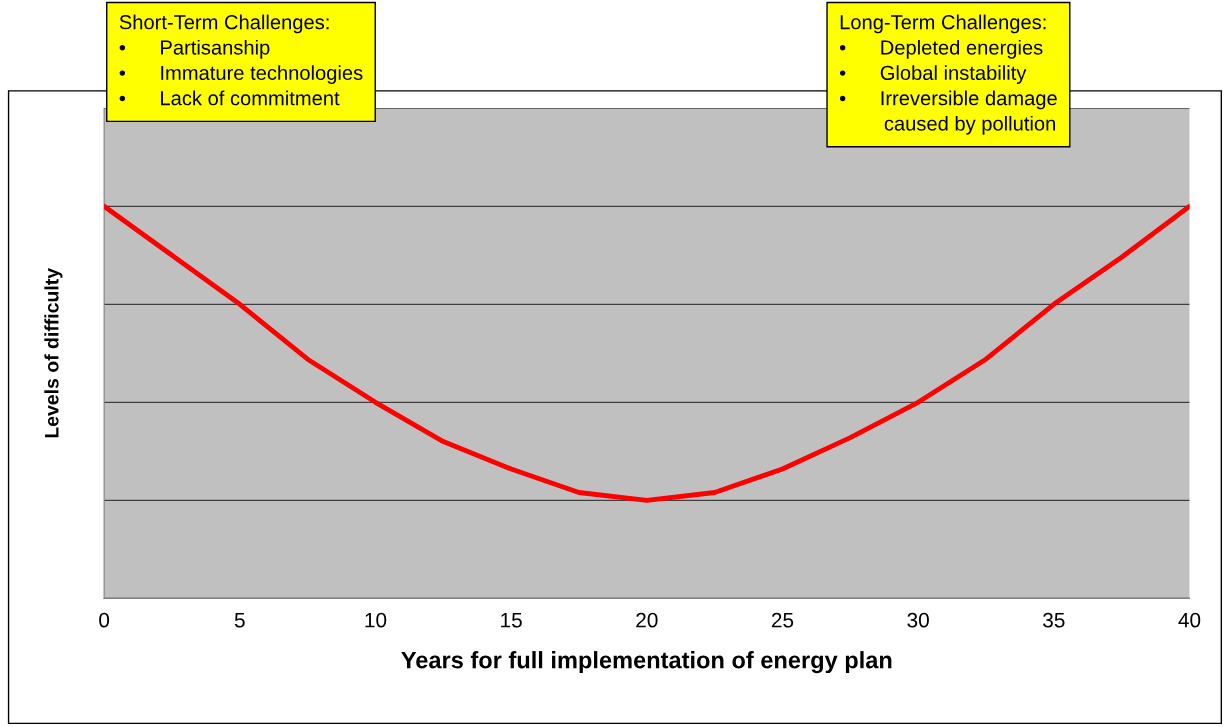  I want to click on x-axis-title: Years for full implementation of energy plan, so click(646, 662).